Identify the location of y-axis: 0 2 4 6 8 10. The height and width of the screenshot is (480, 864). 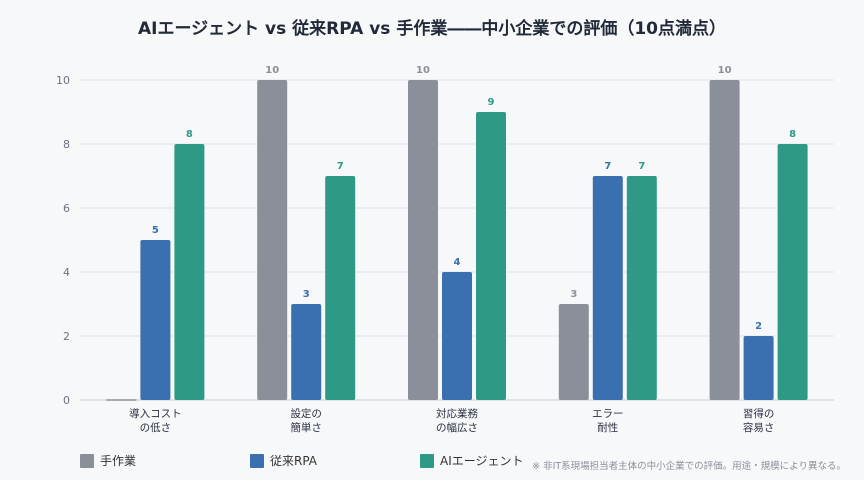
(63, 240).